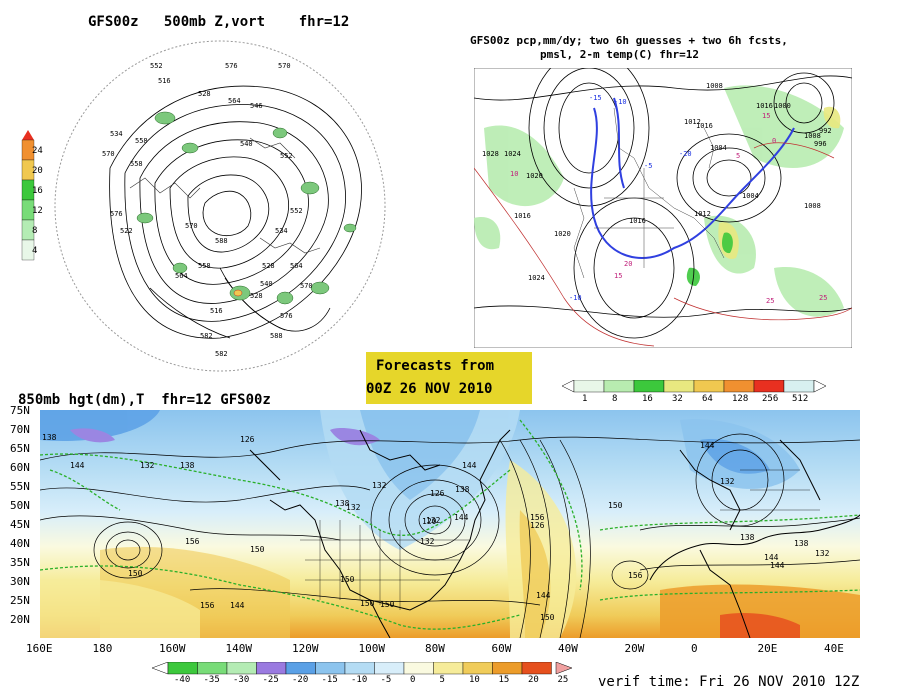  I want to click on vort-colorbar-label: 4, so click(35, 251).